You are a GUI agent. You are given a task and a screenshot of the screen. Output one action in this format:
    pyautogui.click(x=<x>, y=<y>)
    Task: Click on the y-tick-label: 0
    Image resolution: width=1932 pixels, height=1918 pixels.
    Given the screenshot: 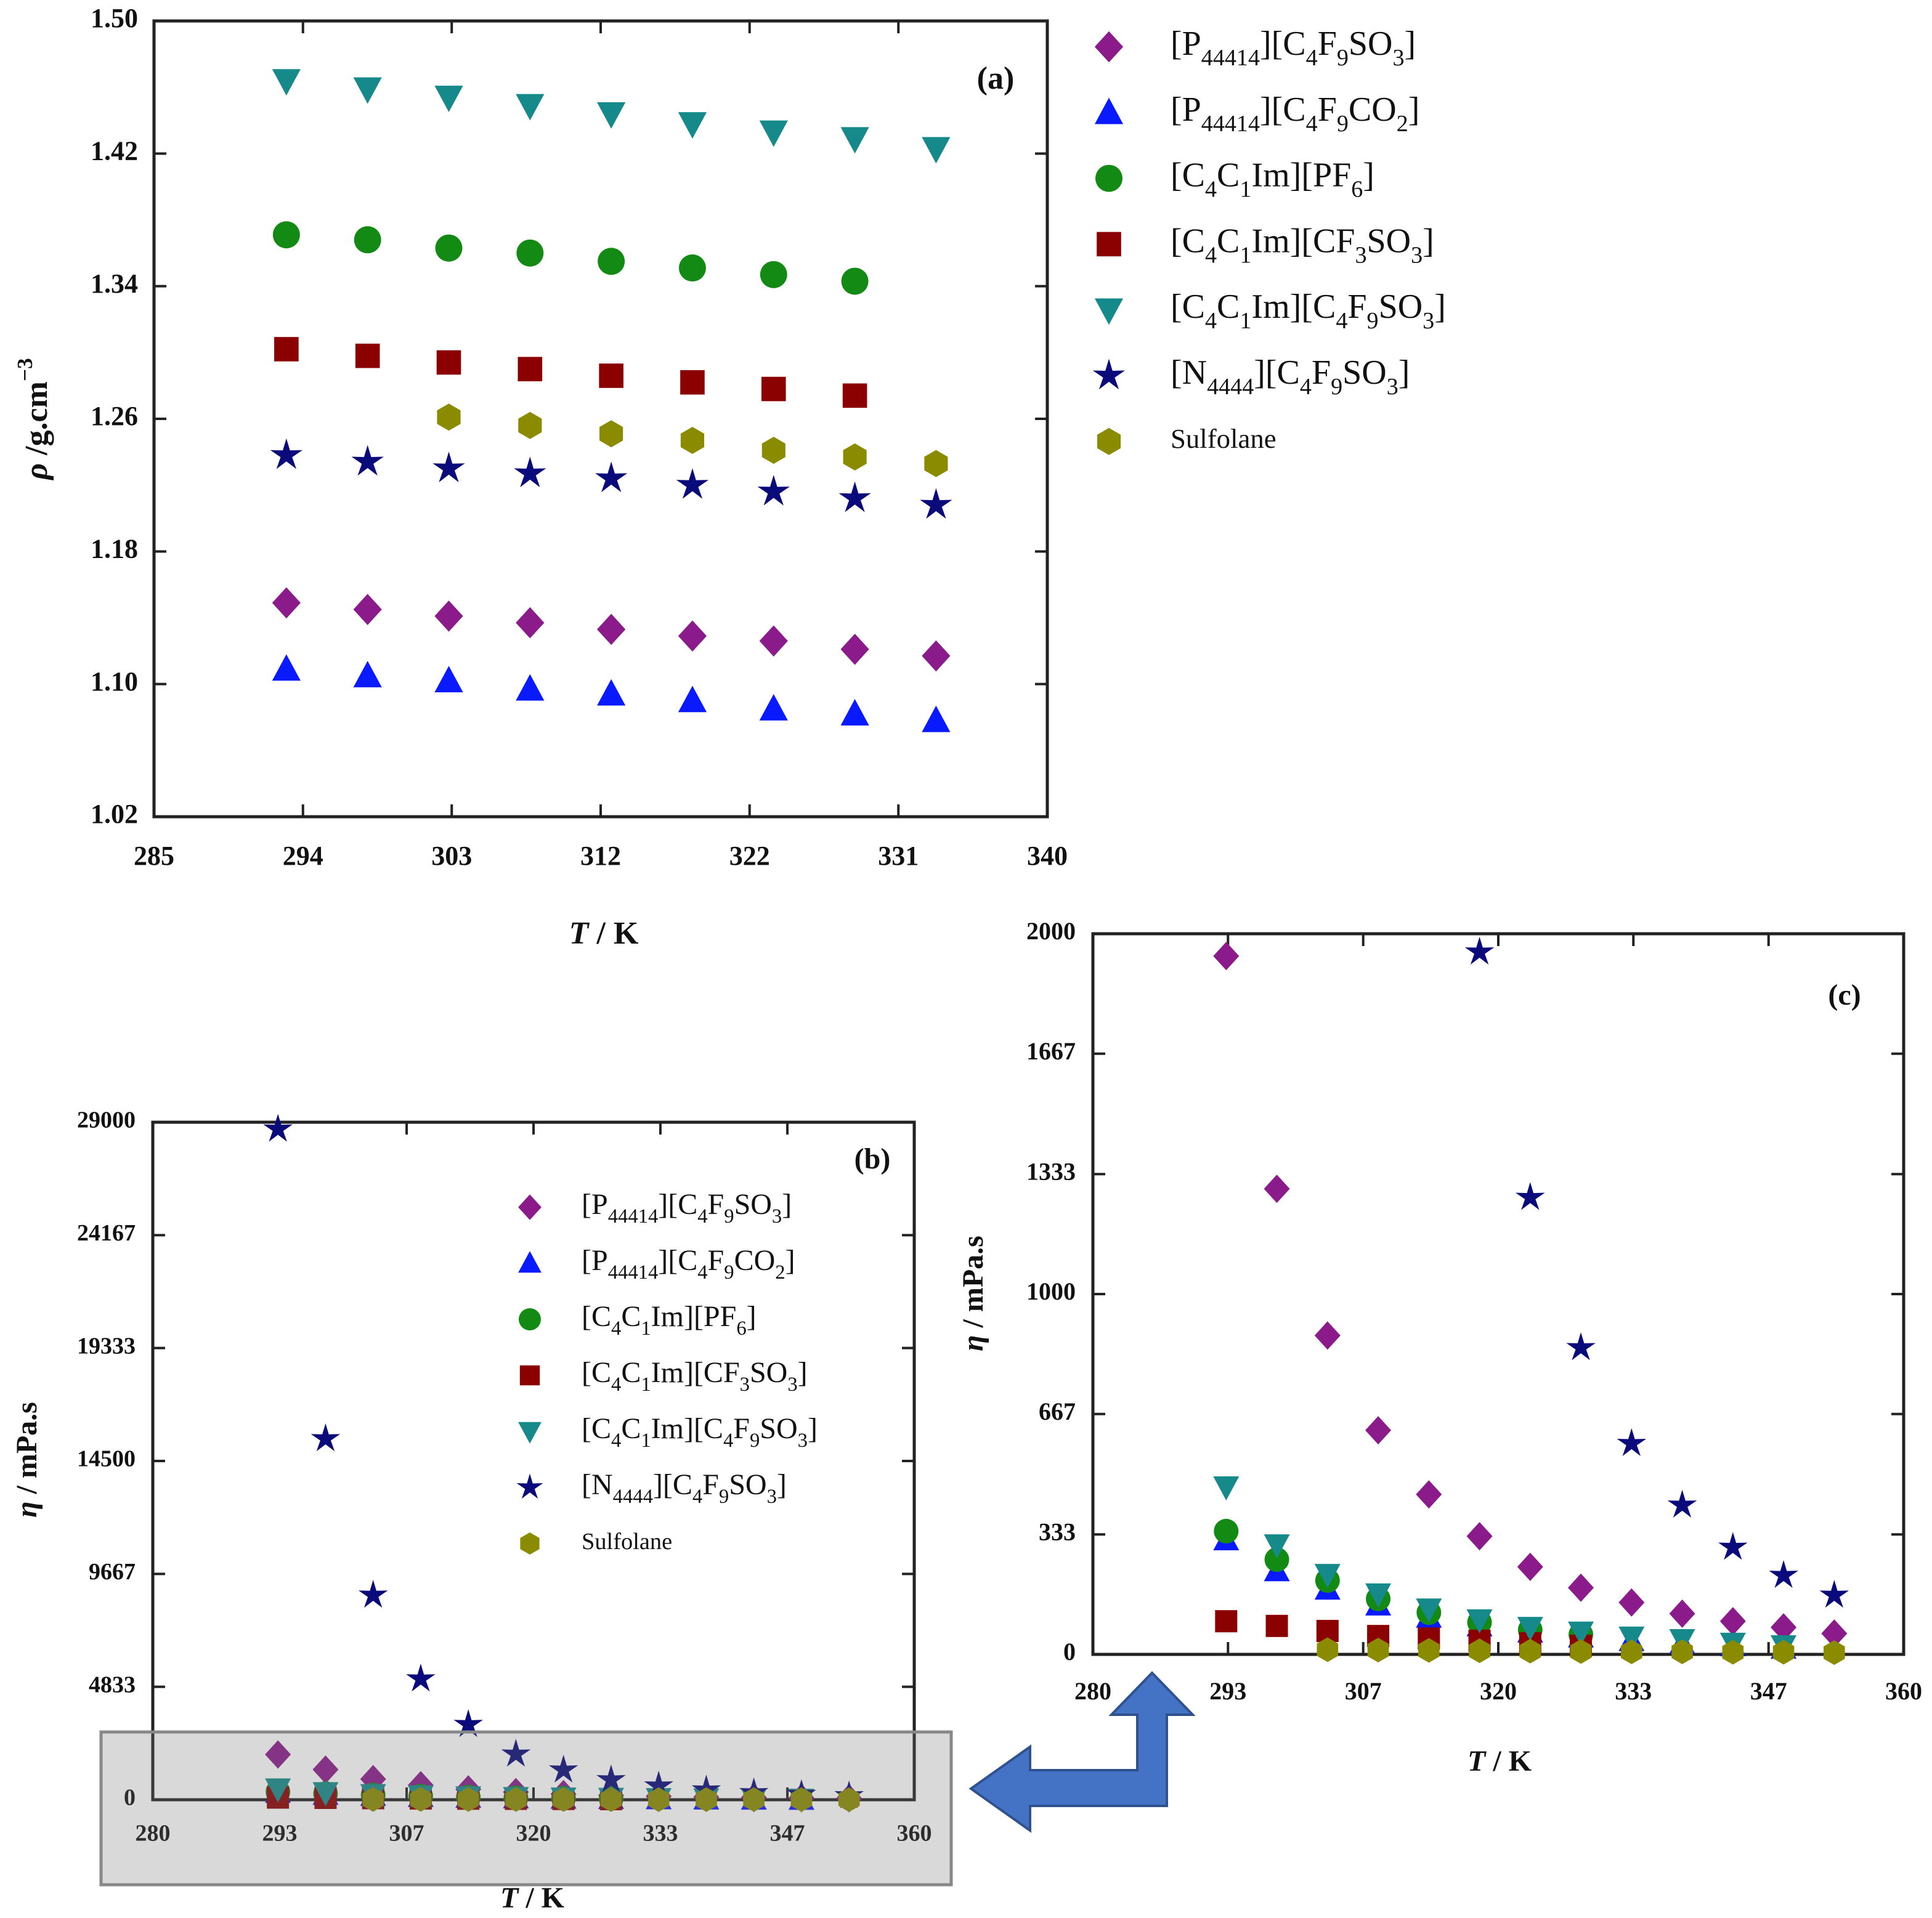 What is the action you would take?
    pyautogui.click(x=130, y=1798)
    